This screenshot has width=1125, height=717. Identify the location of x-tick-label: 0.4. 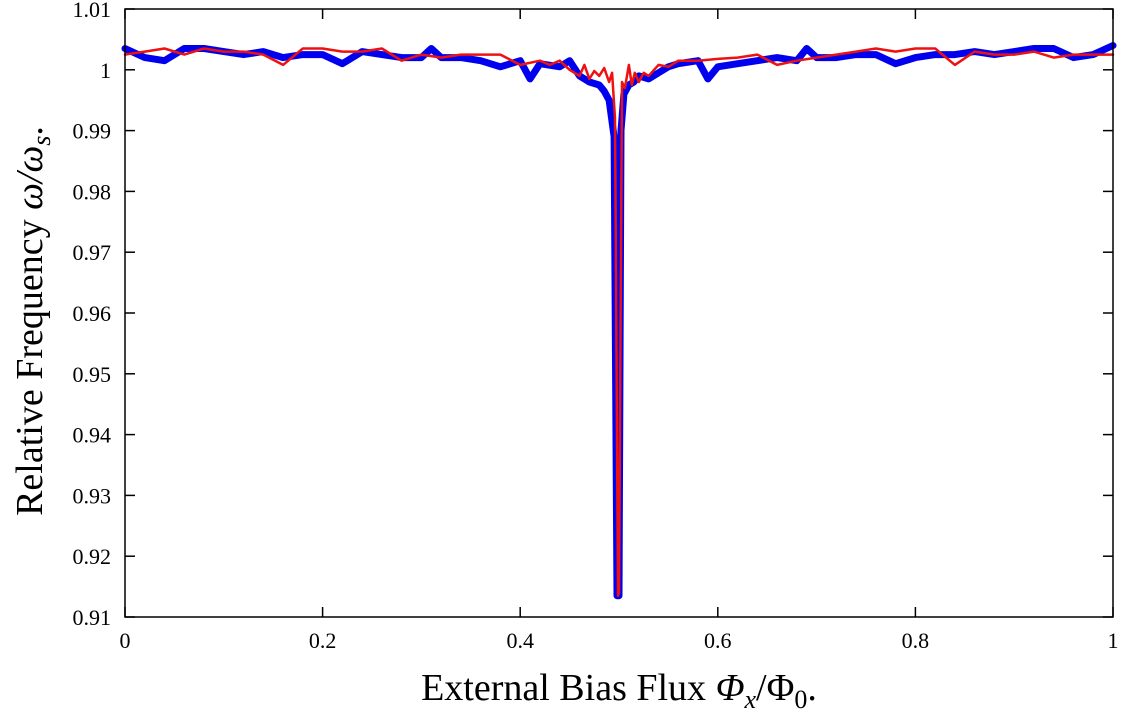
(520, 640).